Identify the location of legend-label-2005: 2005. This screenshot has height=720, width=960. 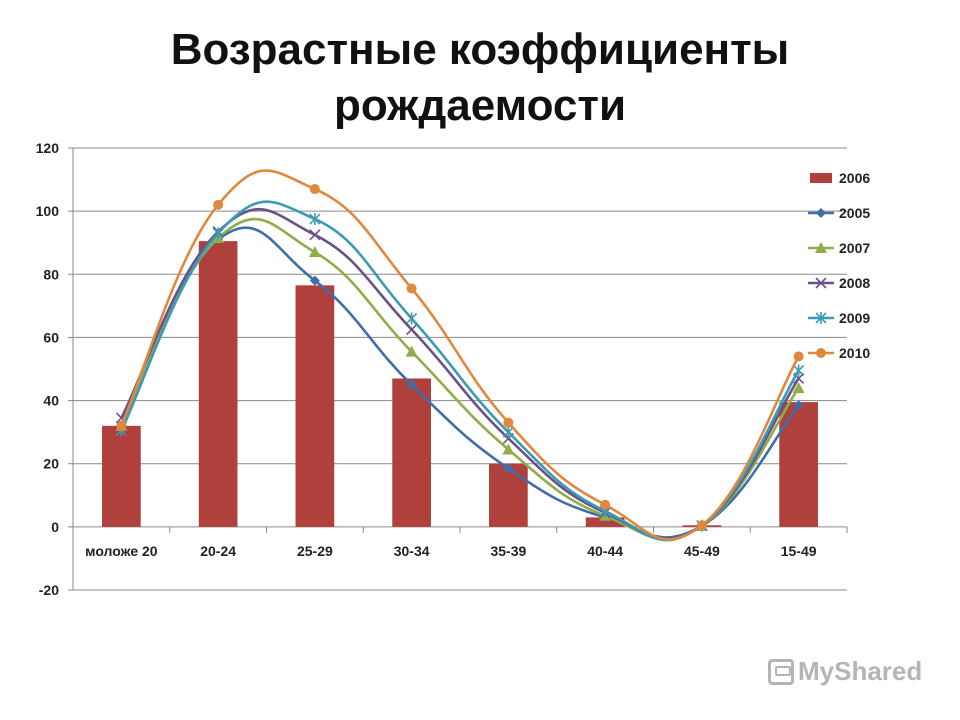
(854, 213).